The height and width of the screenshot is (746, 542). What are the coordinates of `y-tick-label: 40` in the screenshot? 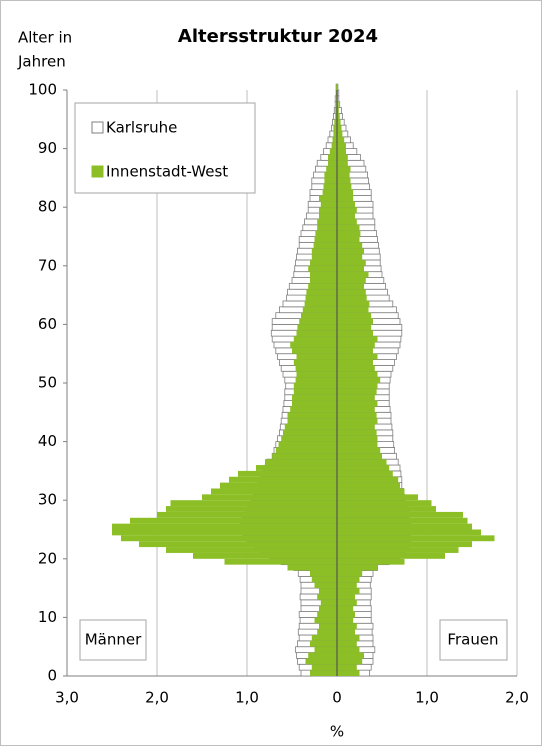 It's located at (47, 441).